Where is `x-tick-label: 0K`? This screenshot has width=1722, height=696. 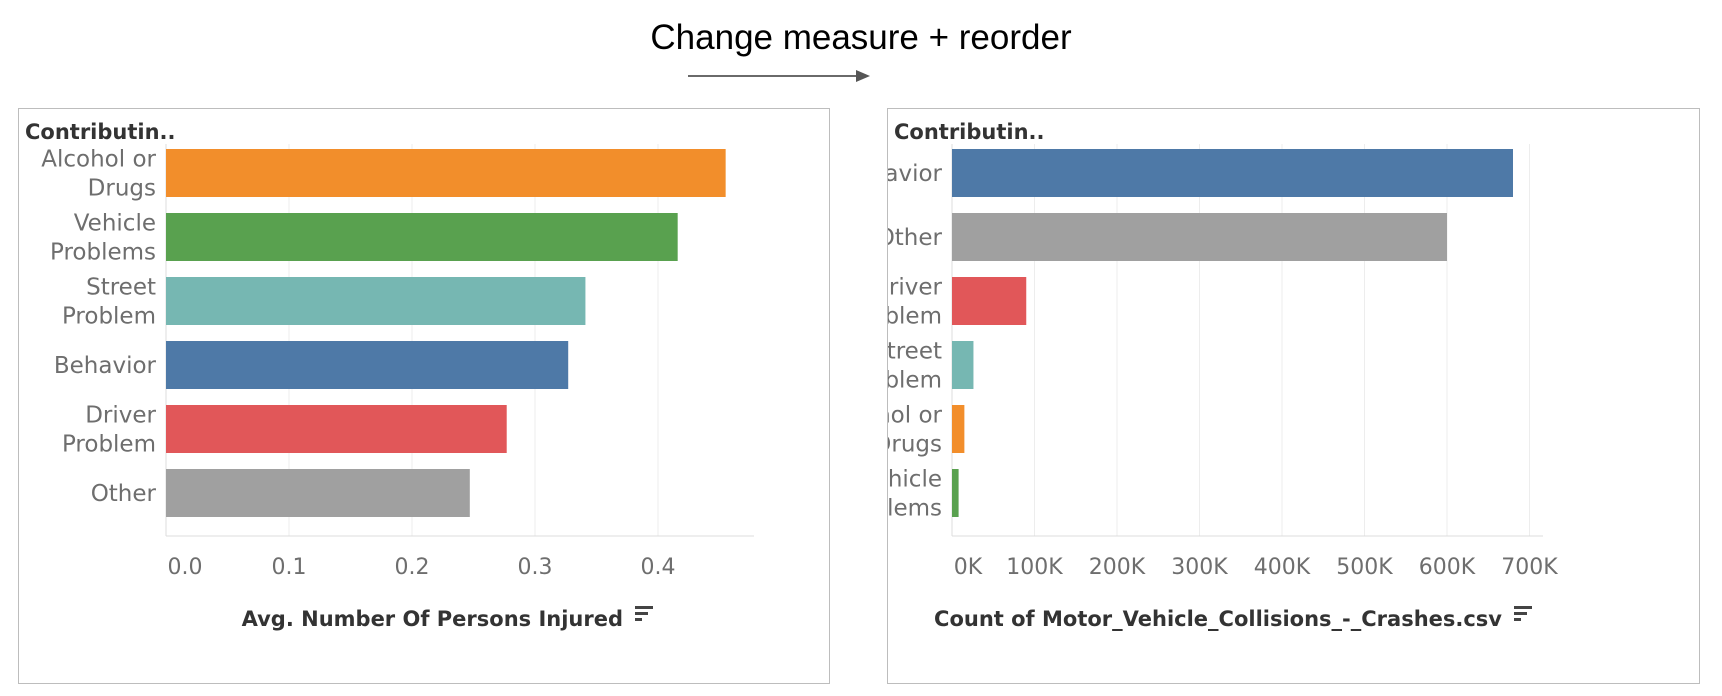 x-tick-label: 0K is located at coordinates (968, 567).